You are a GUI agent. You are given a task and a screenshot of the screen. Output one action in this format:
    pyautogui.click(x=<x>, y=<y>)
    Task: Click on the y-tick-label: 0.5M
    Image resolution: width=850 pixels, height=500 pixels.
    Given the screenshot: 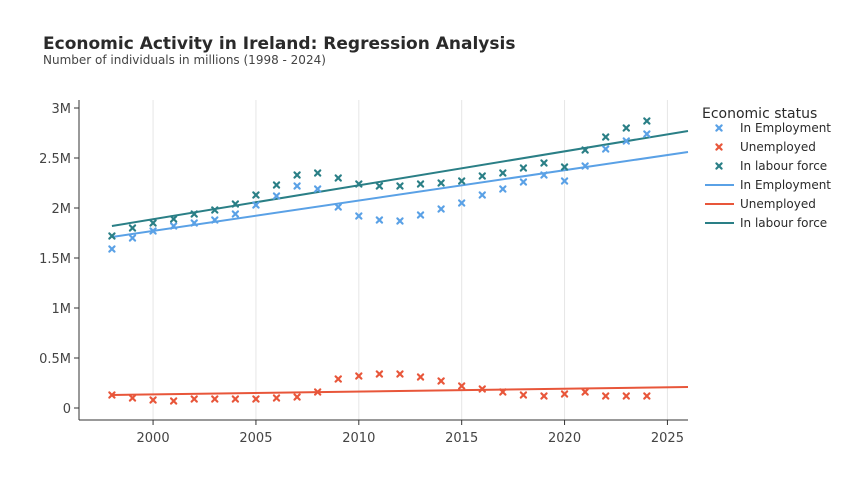 What is the action you would take?
    pyautogui.click(x=55, y=359)
    